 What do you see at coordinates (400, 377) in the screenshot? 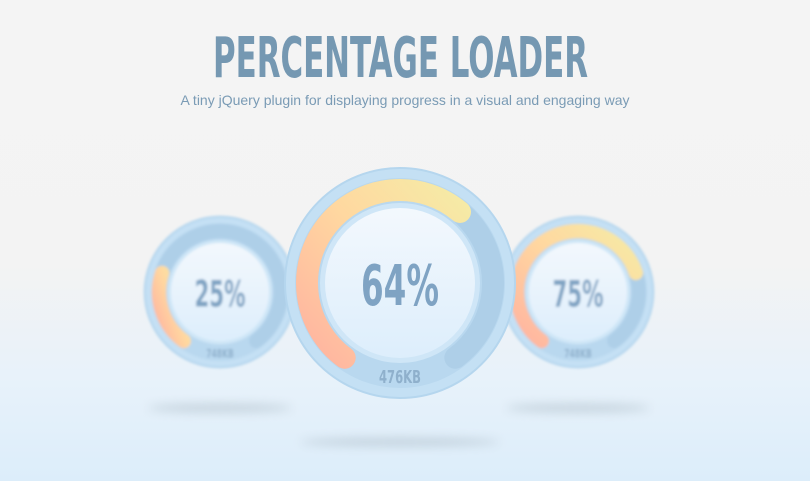
I see `loader-size-label: 476KB` at bounding box center [400, 377].